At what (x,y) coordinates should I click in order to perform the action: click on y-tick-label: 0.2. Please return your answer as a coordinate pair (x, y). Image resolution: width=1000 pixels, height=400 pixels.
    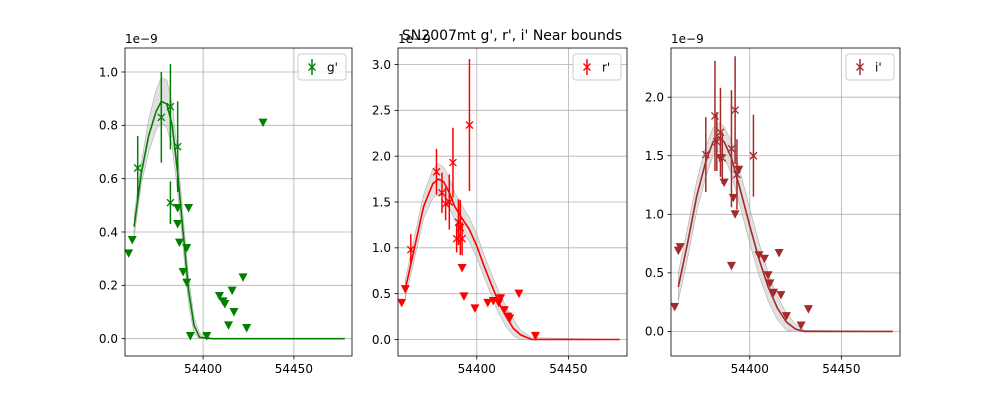
    Looking at the image, I should click on (108, 286).